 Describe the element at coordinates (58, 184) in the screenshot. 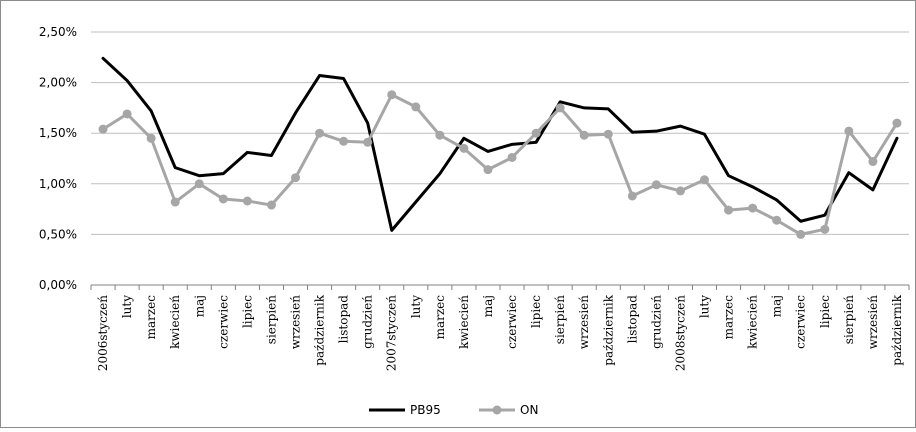

I see `y-tick-label: 1,00%` at that location.